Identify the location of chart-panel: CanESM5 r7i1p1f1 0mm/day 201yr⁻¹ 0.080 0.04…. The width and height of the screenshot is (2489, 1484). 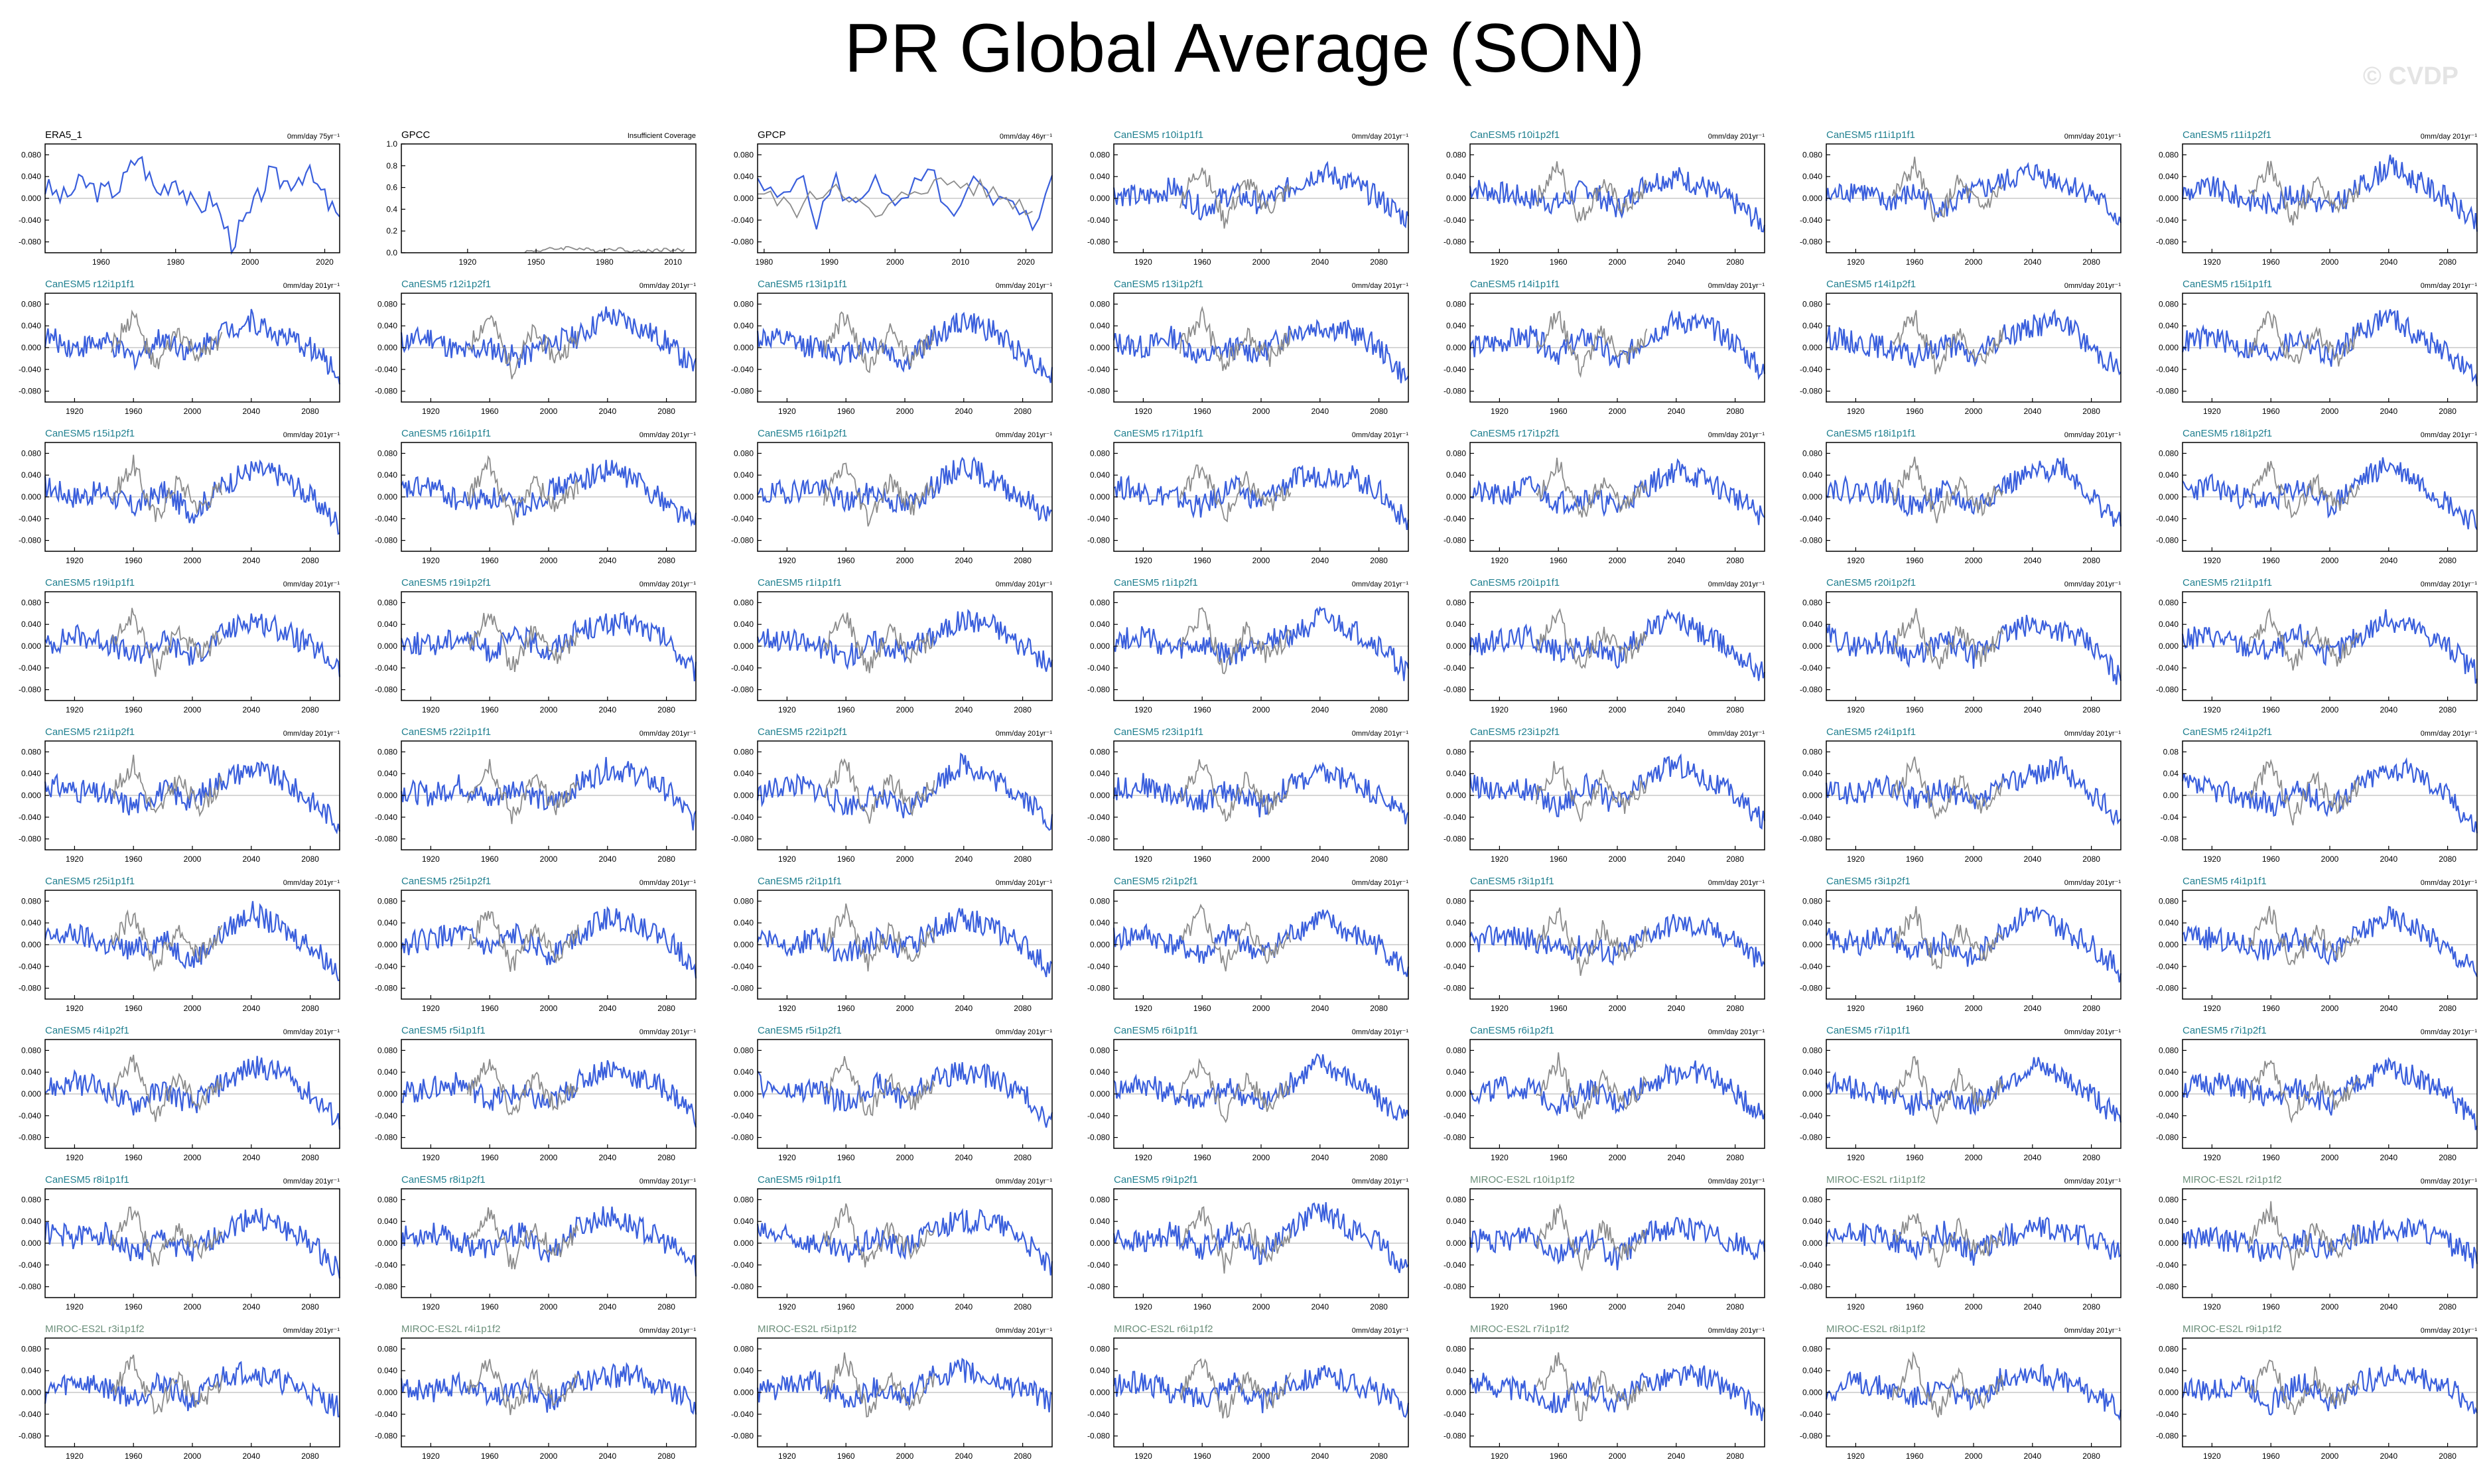
(1959, 1091).